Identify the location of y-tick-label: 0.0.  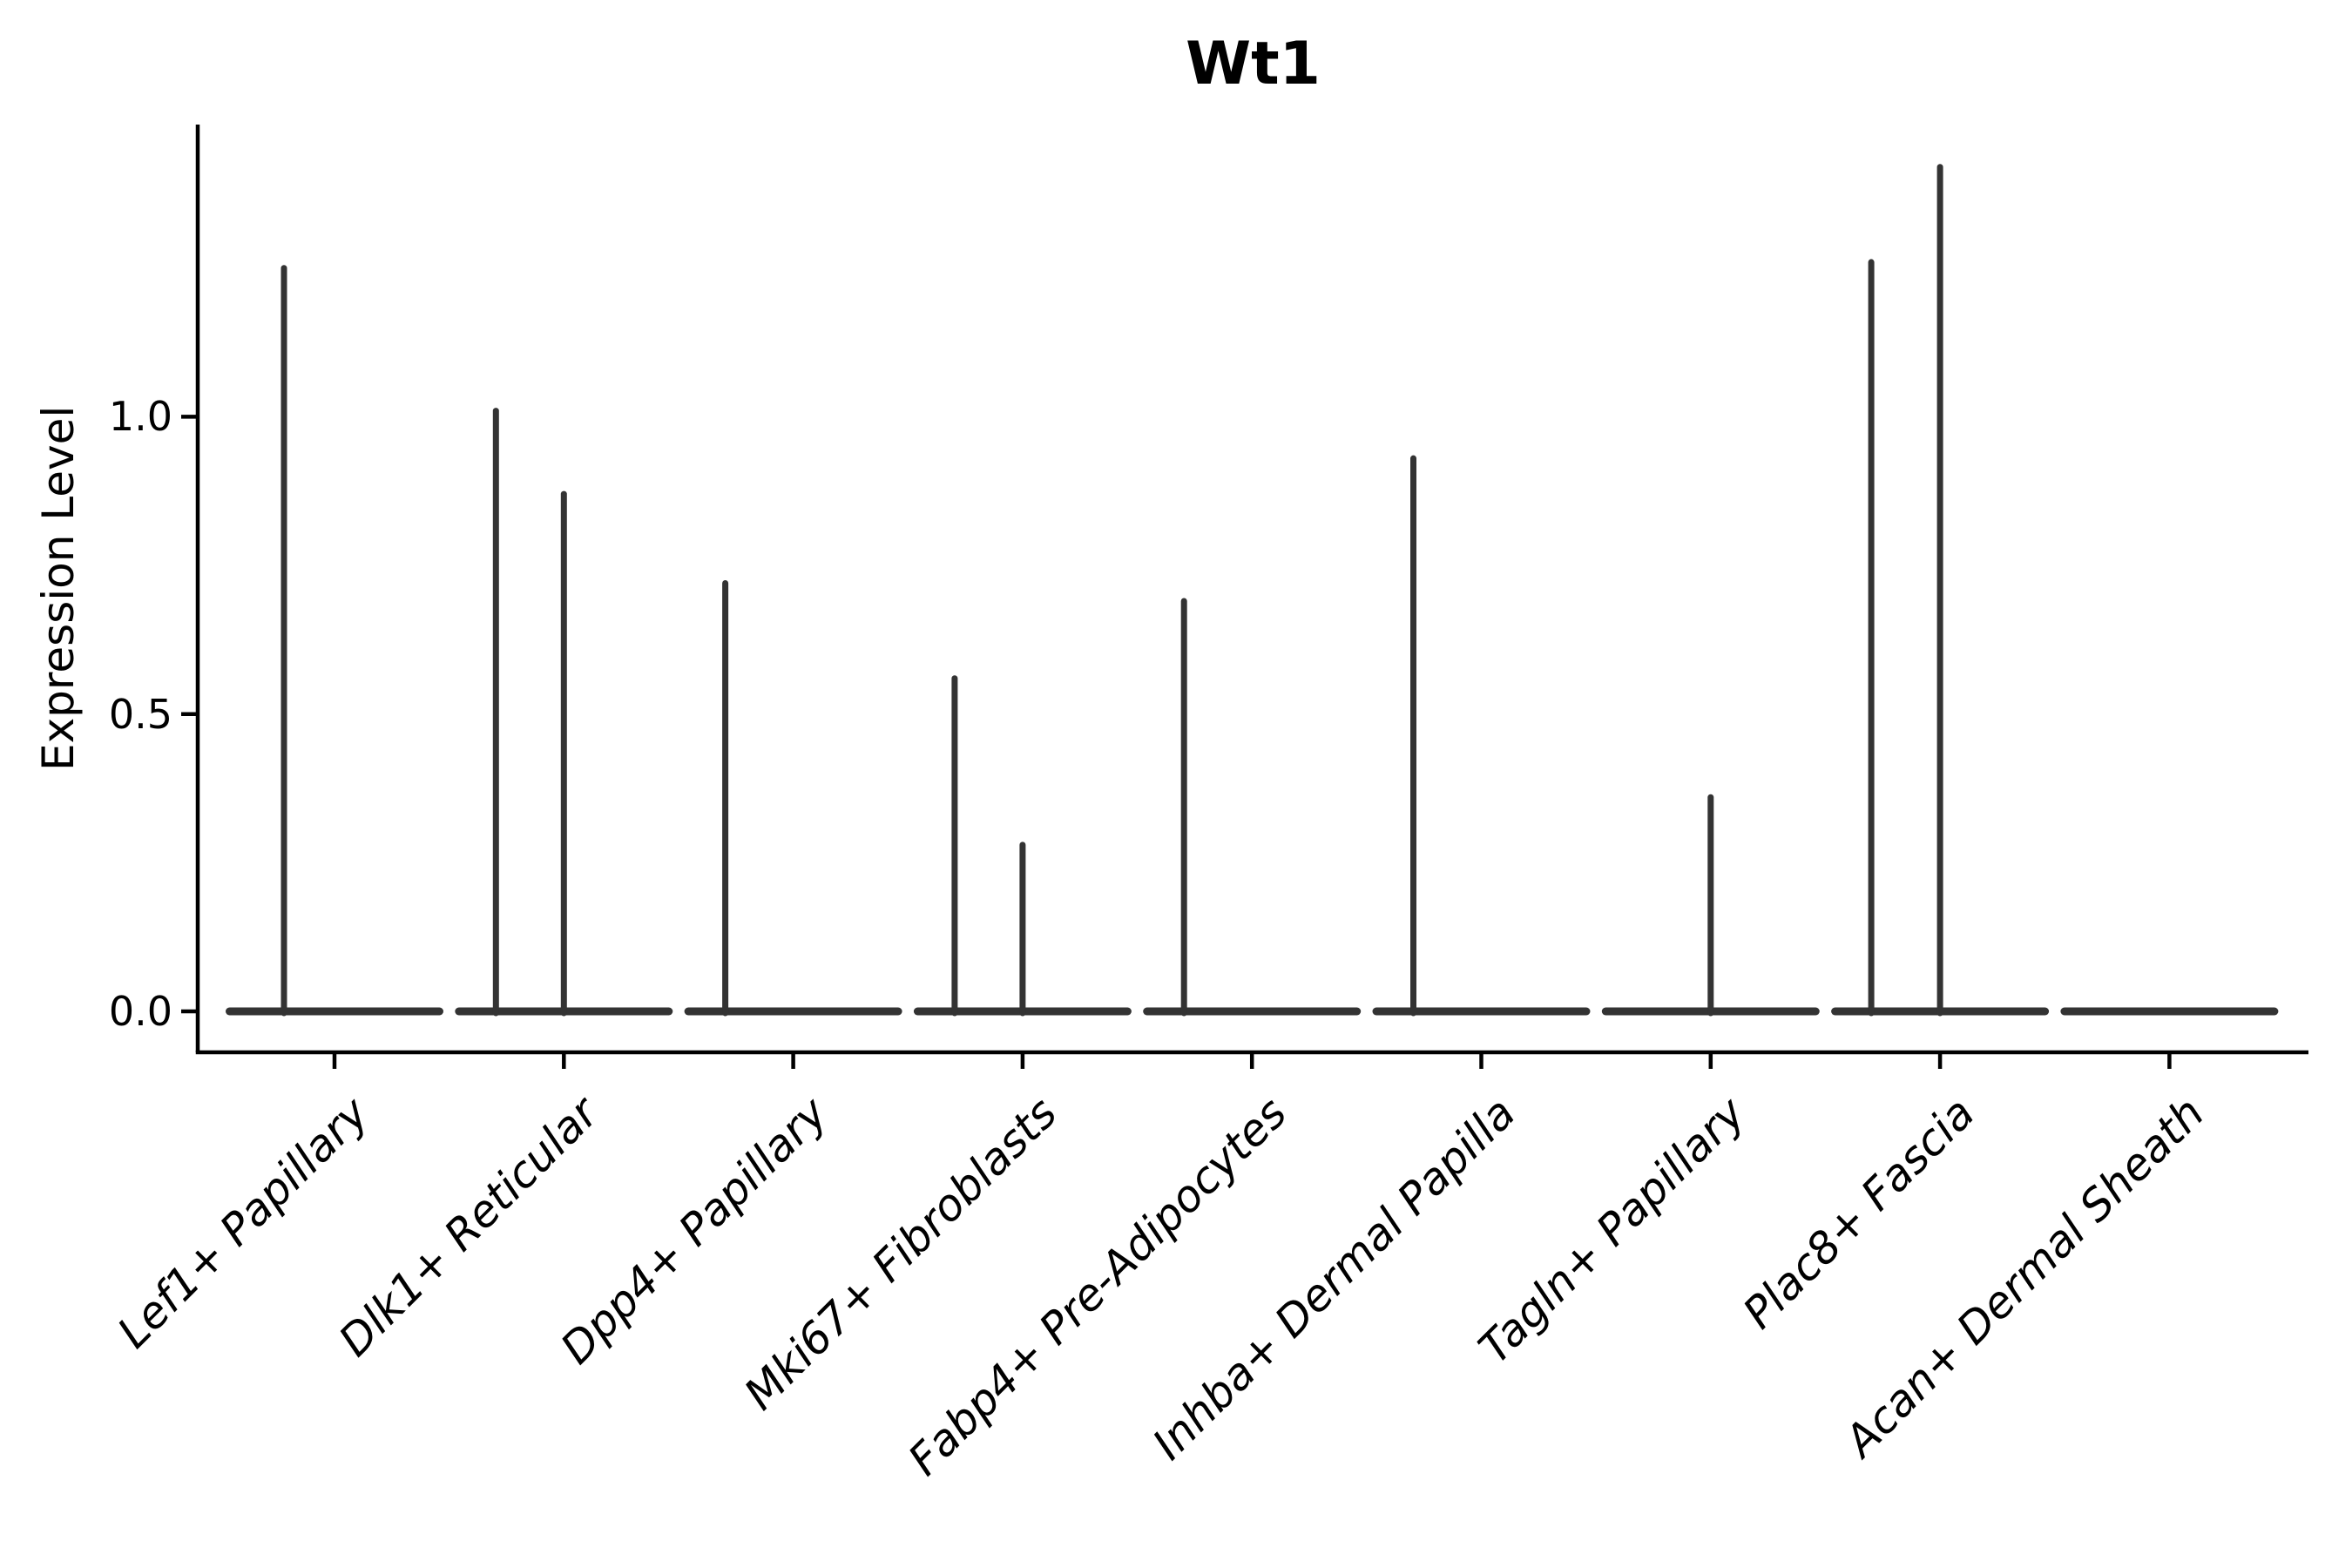
(140, 1012).